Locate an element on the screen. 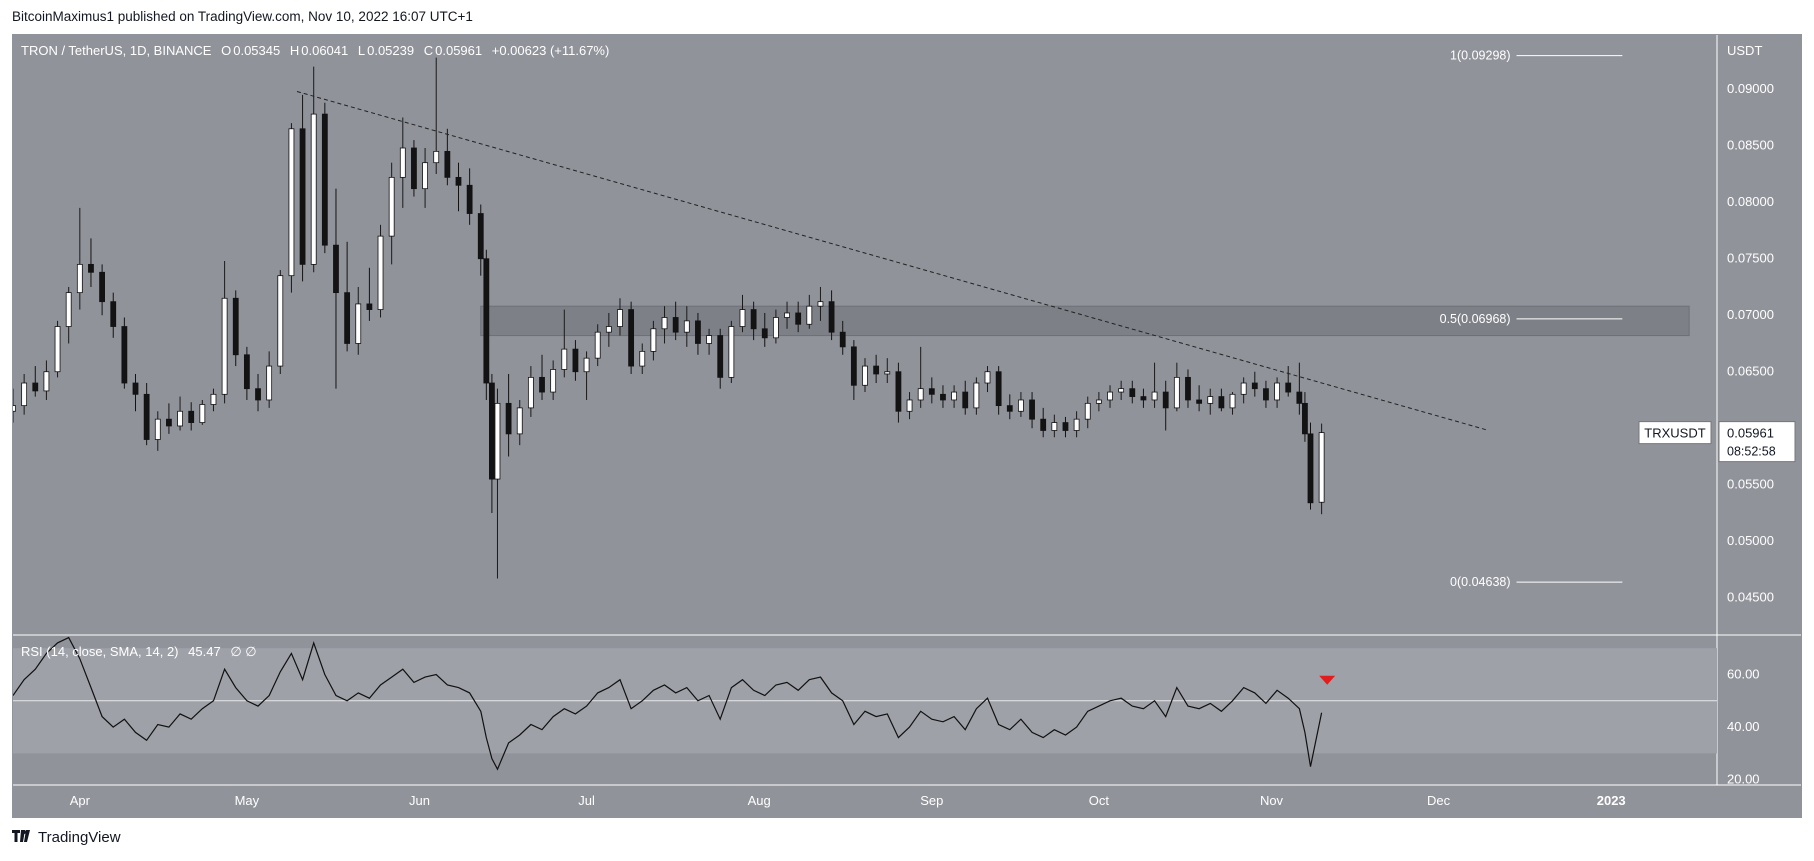 The height and width of the screenshot is (861, 1814). fib-level-label: 0(0.04638) is located at coordinates (1480, 582).